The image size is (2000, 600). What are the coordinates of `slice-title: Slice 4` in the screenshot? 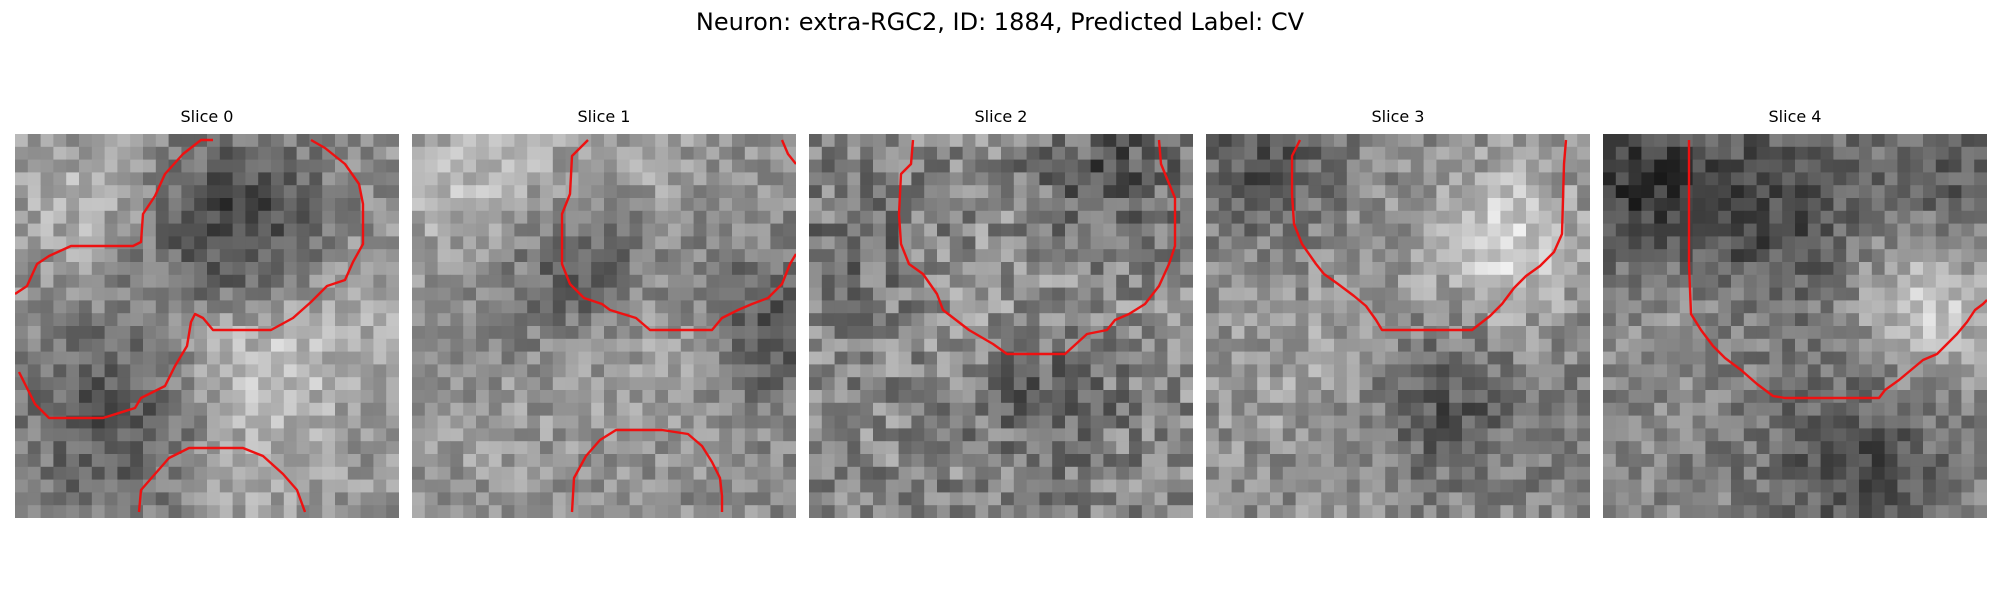 It's located at (1795, 116).